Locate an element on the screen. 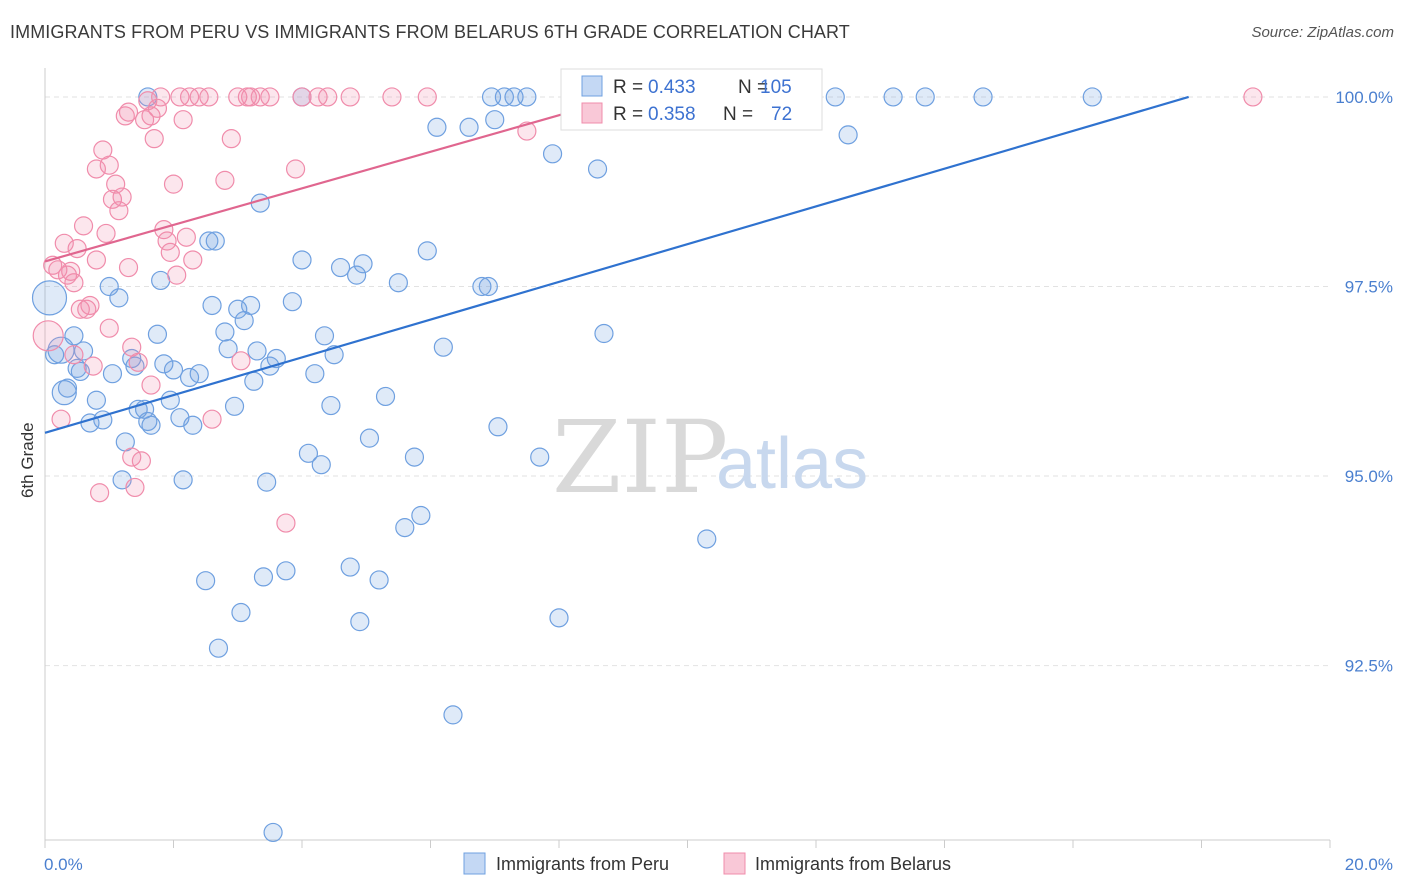 The height and width of the screenshot is (892, 1406). y-axis-label: 6th Grade is located at coordinates (27, 460).